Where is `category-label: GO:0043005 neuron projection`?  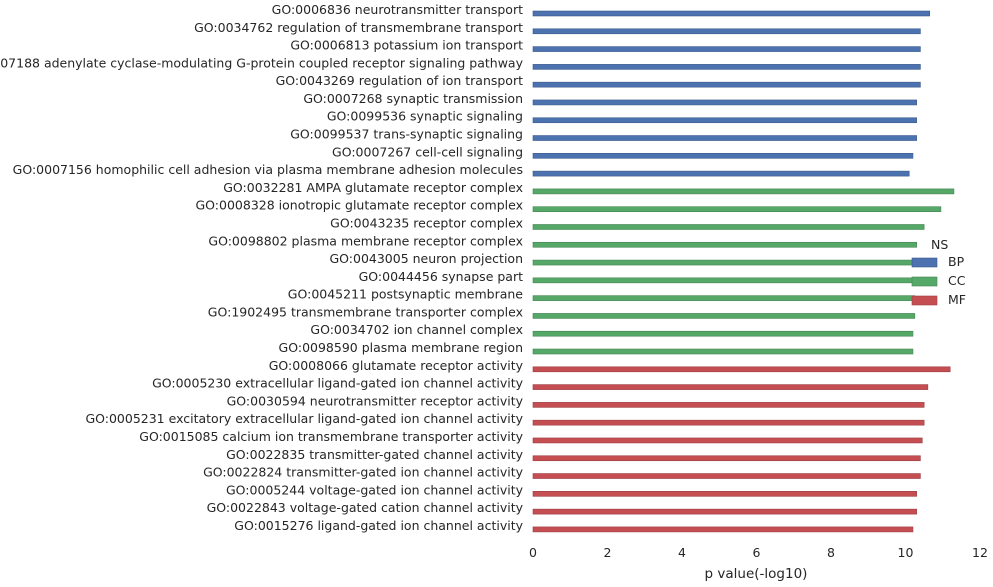
category-label: GO:0043005 neuron projection is located at coordinates (426, 258).